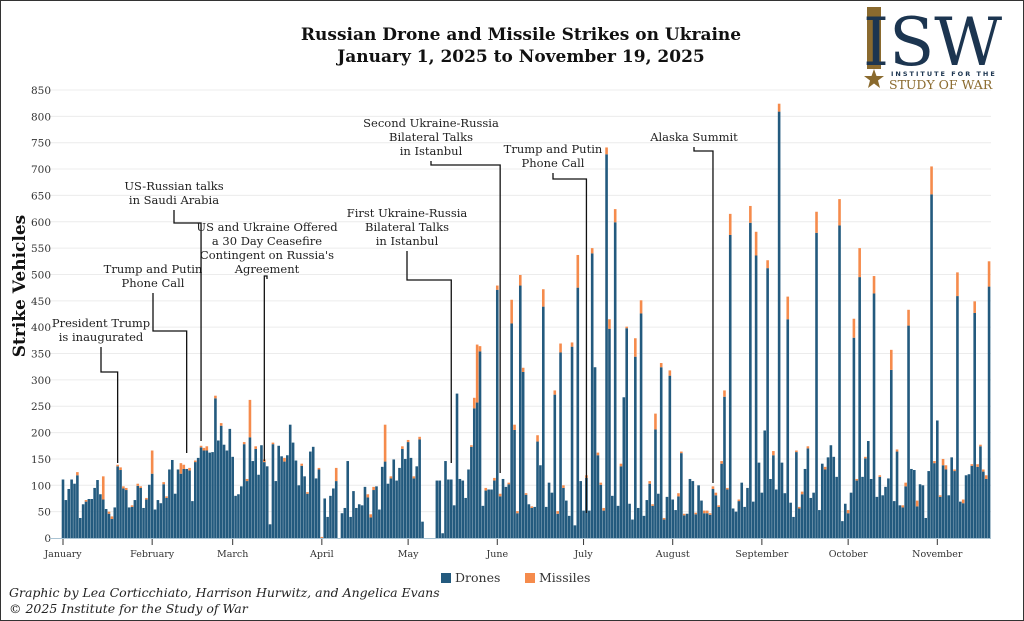 The height and width of the screenshot is (621, 1024). I want to click on annotation-label: Phone Call, so click(553, 163).